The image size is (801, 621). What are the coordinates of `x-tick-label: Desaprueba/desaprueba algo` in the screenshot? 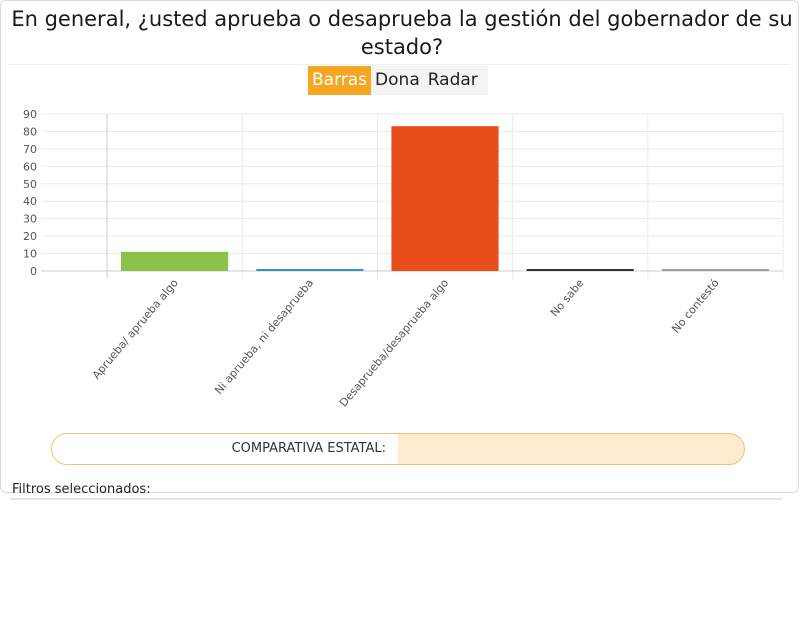 It's located at (394, 342).